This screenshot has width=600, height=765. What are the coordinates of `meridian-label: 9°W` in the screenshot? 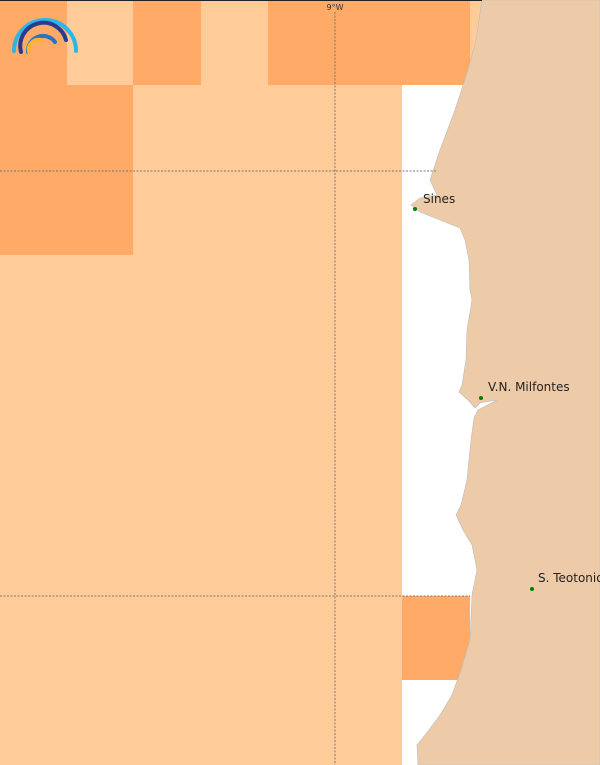 It's located at (335, 7).